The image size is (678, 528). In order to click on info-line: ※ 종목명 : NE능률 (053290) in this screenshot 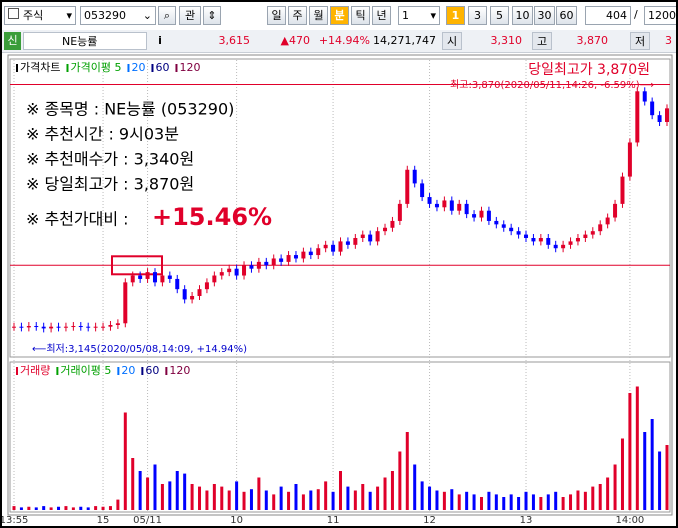, I will do `click(130, 109)`.